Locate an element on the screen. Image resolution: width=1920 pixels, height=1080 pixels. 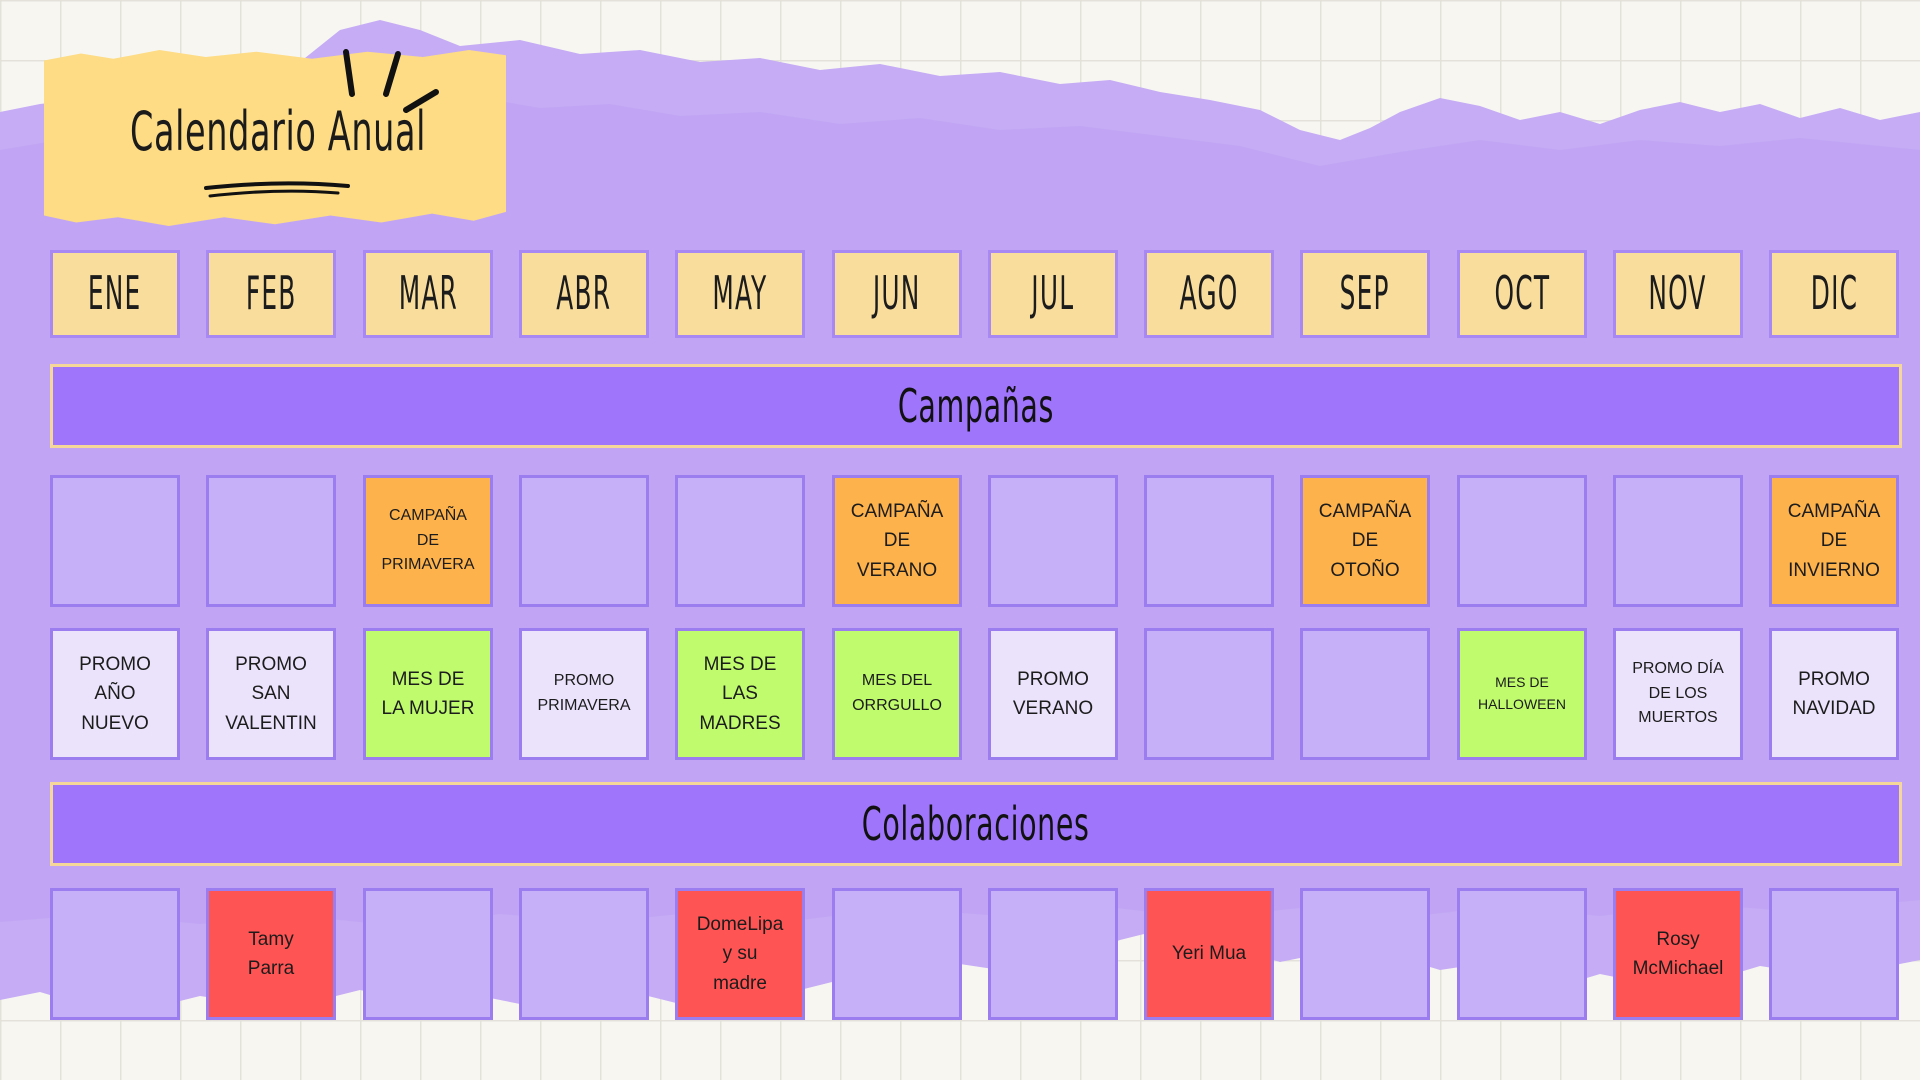
collaboration-cell: Yeri Mua is located at coordinates (1209, 954).